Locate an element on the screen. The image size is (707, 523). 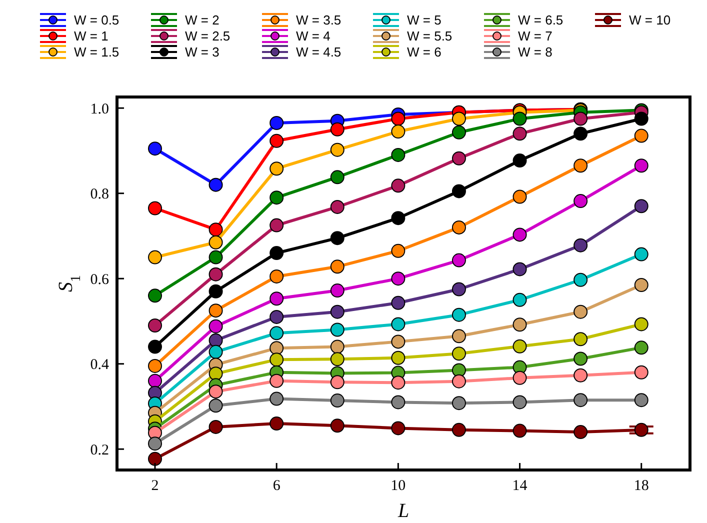
y-tick-label: 0.8 is located at coordinates (99, 194).